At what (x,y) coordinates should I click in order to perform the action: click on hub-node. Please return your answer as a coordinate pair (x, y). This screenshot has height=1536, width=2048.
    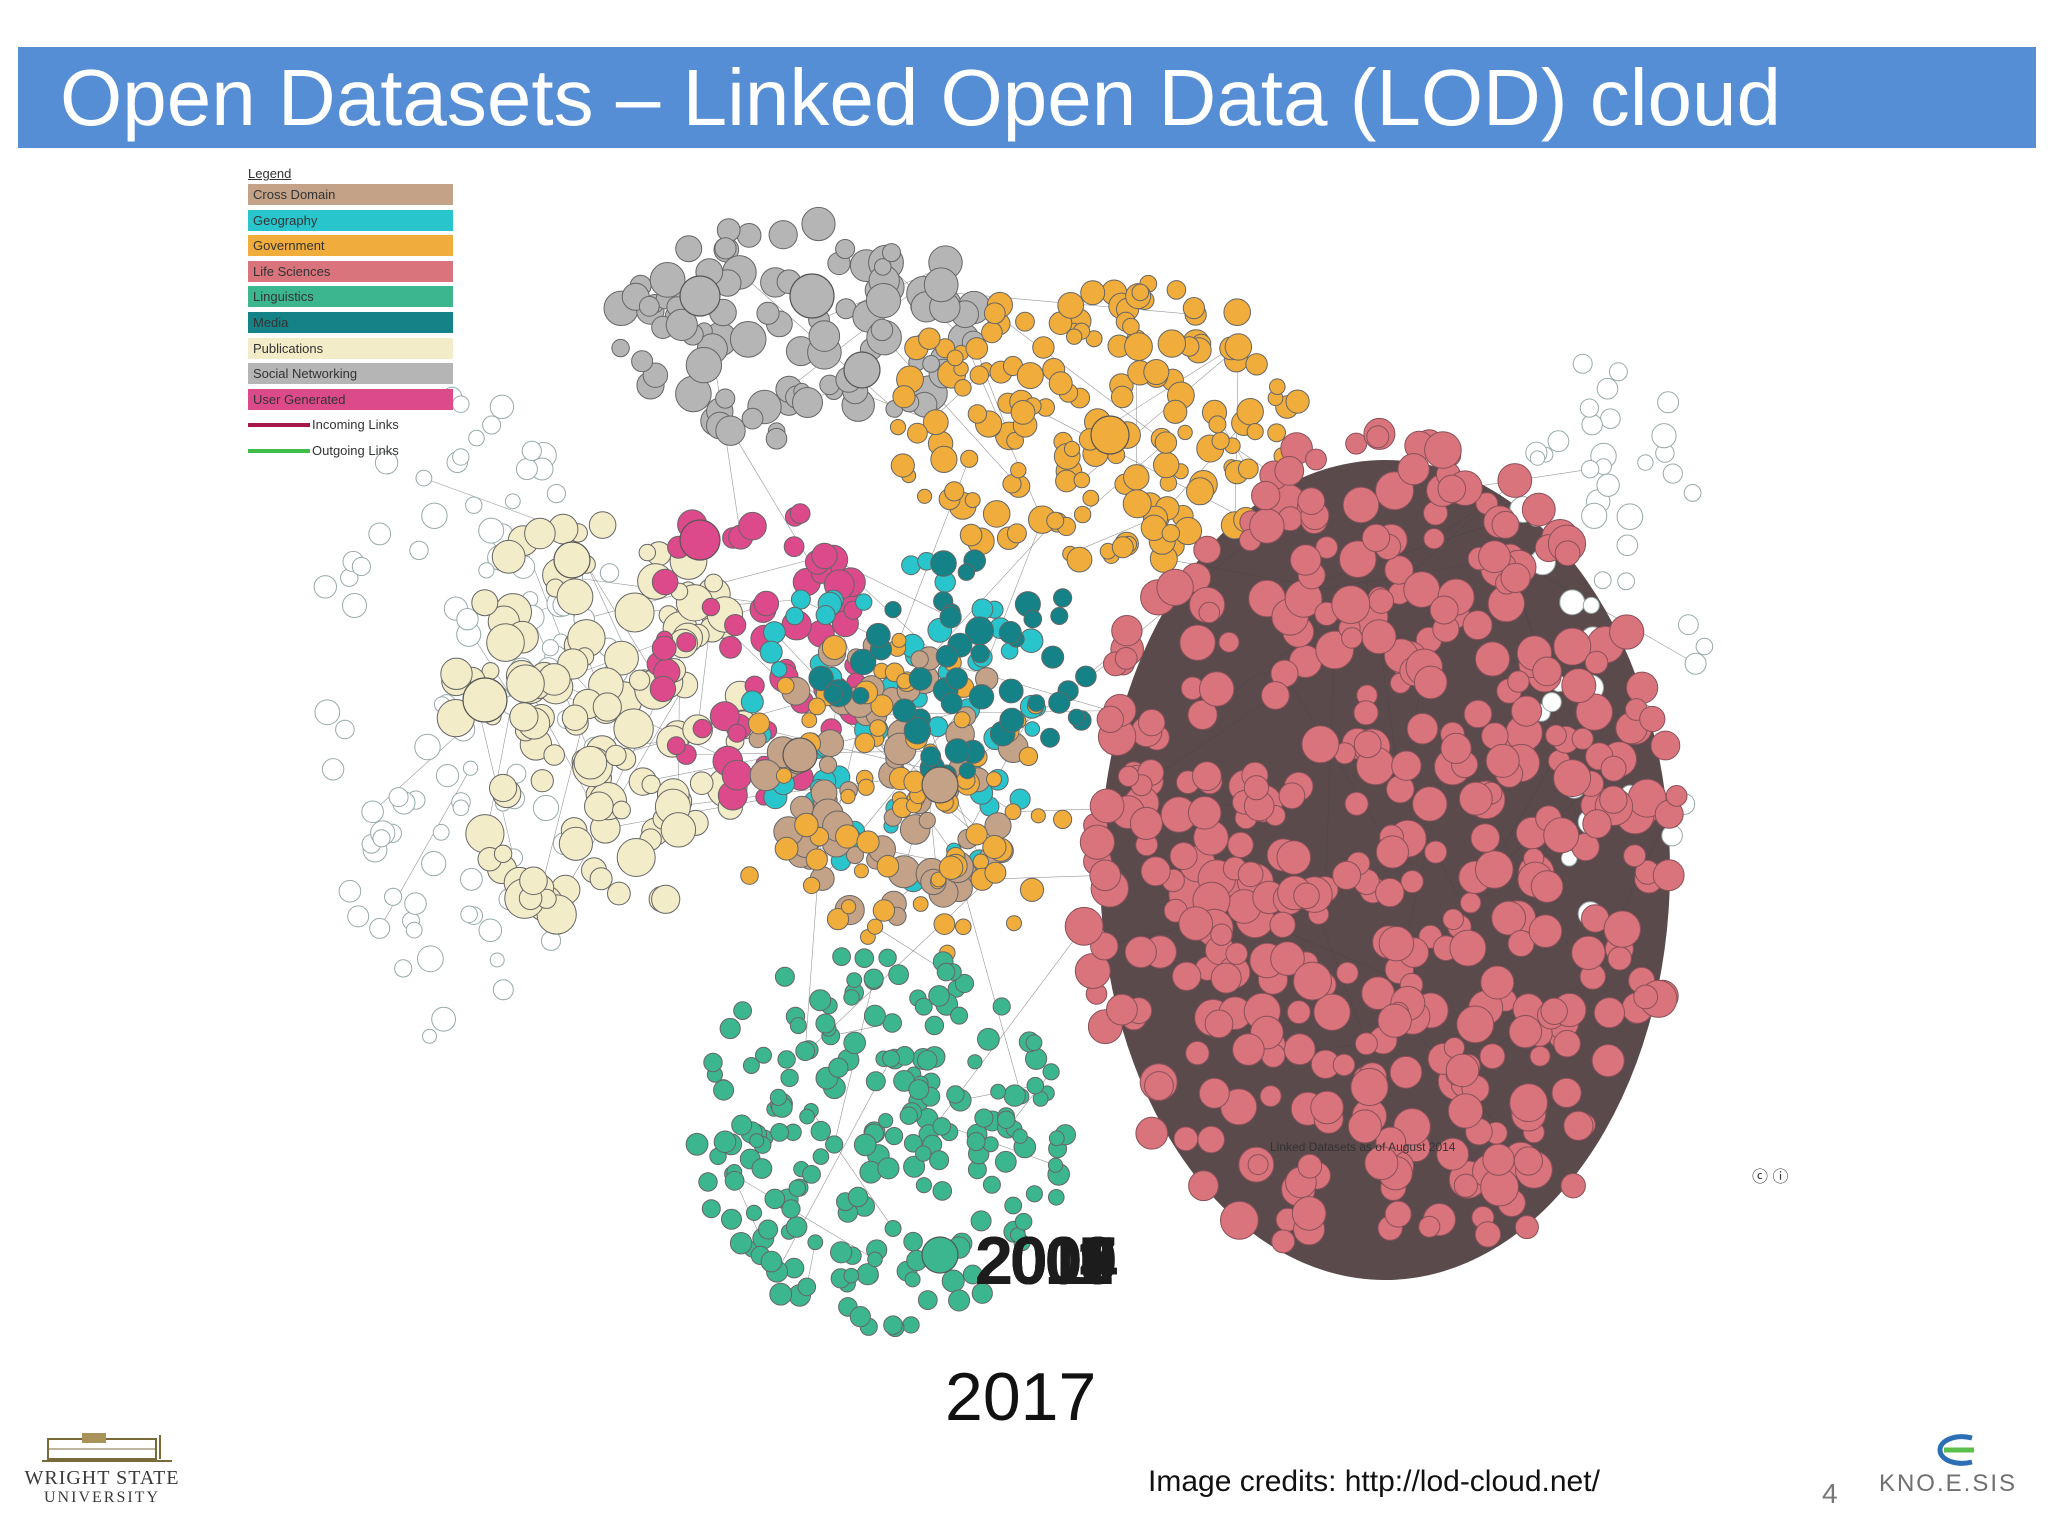
    Looking at the image, I should click on (862, 370).